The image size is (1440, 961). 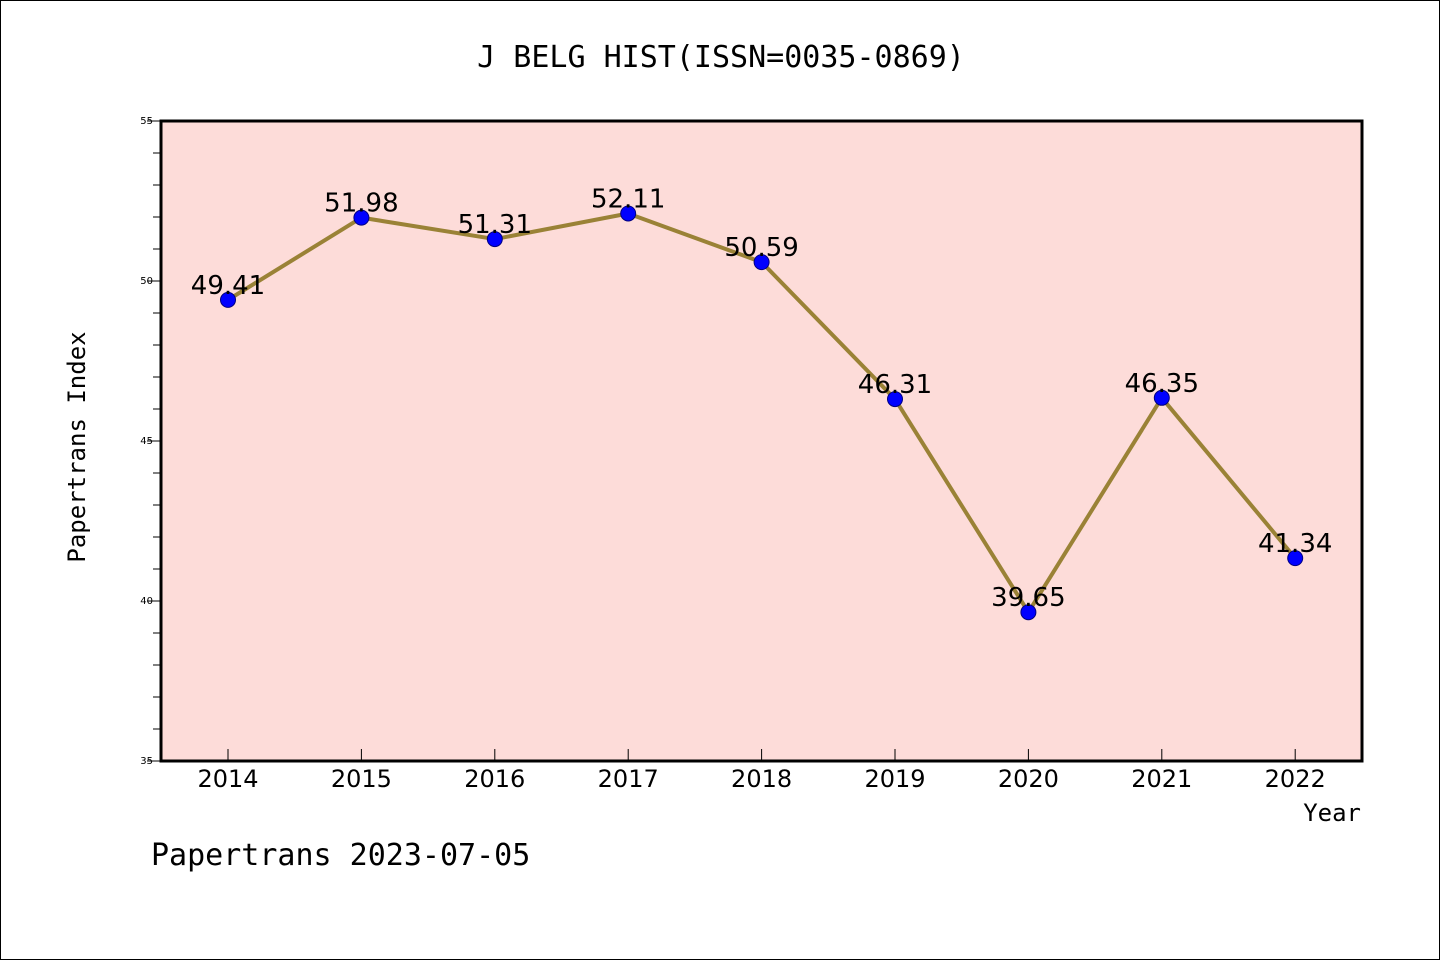 What do you see at coordinates (1028, 598) in the screenshot?
I see `data-label: 39.65` at bounding box center [1028, 598].